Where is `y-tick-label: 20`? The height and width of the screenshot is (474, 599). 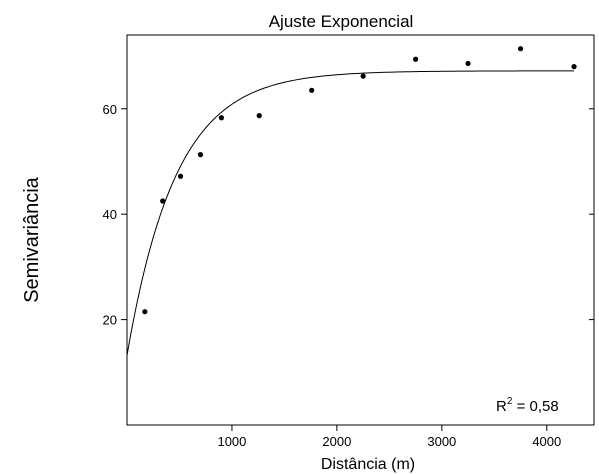 y-tick-label: 20 is located at coordinates (110, 320).